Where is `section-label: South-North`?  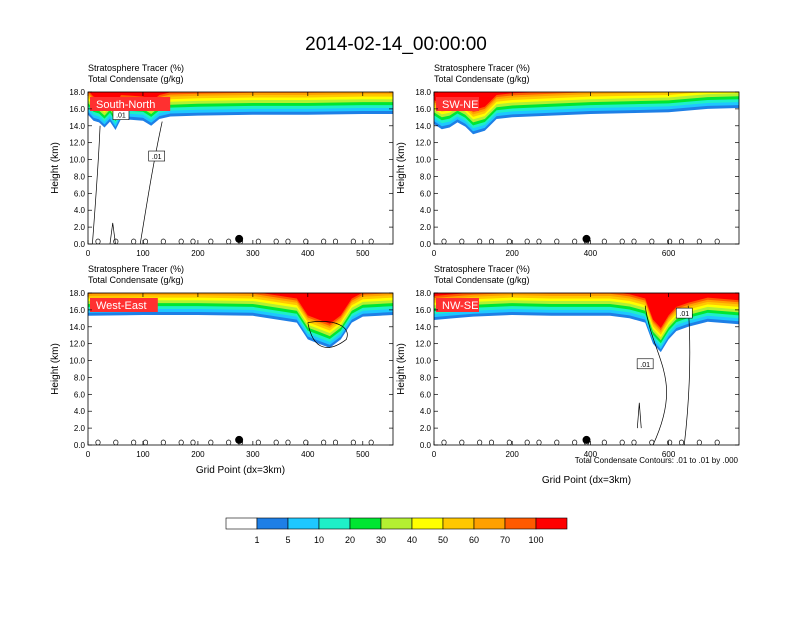
section-label: South-North is located at coordinates (125, 105).